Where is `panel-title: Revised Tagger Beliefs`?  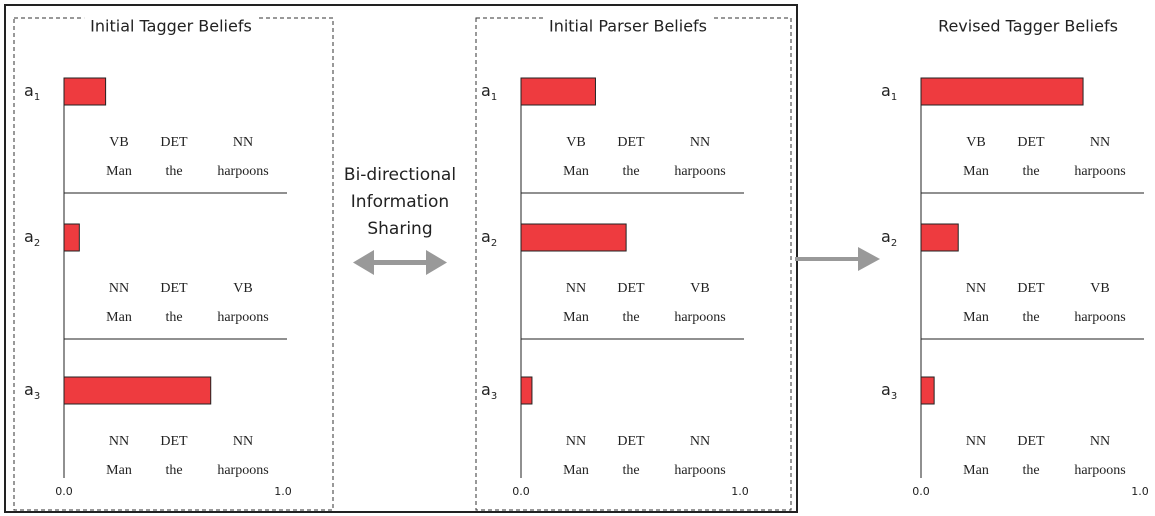 panel-title: Revised Tagger Beliefs is located at coordinates (1028, 26).